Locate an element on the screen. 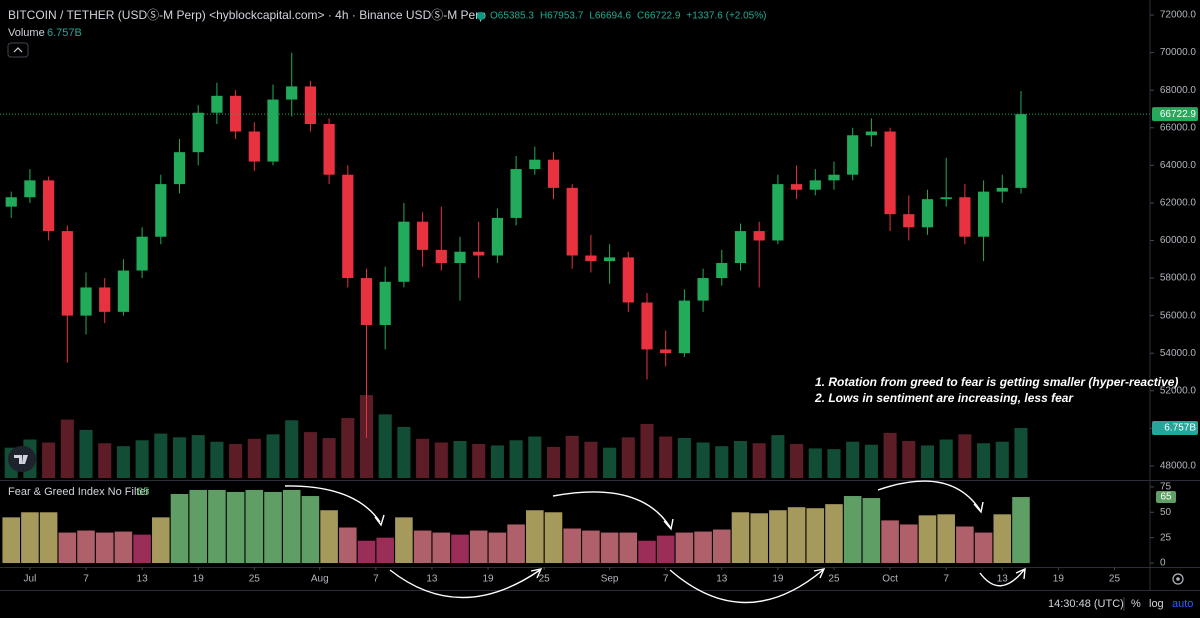 This screenshot has width=1200, height=618. y2-tick-label: 50 is located at coordinates (1166, 512).